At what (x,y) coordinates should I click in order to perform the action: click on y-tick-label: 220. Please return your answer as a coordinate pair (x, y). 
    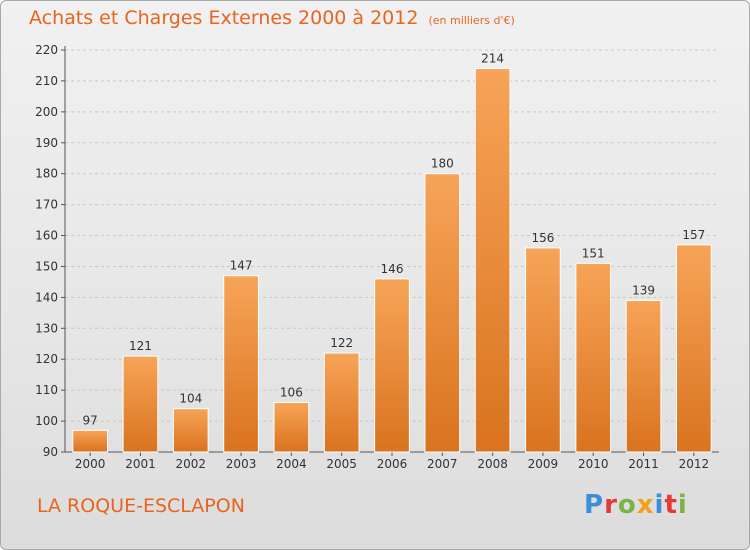
    Looking at the image, I should click on (46, 50).